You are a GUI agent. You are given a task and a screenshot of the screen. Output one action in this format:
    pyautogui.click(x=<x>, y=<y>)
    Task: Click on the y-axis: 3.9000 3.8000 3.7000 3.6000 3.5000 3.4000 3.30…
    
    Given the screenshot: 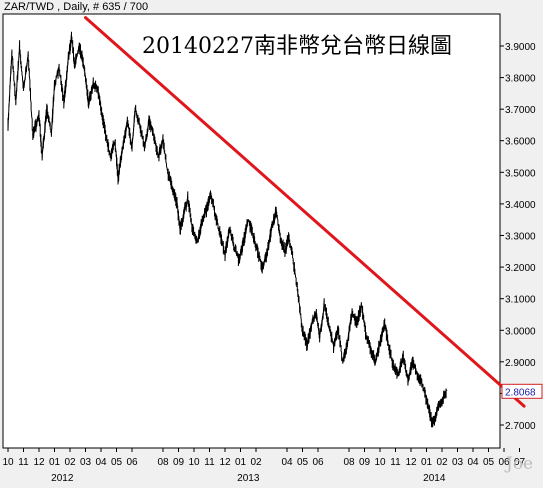 What is the action you would take?
    pyautogui.click(x=518, y=237)
    